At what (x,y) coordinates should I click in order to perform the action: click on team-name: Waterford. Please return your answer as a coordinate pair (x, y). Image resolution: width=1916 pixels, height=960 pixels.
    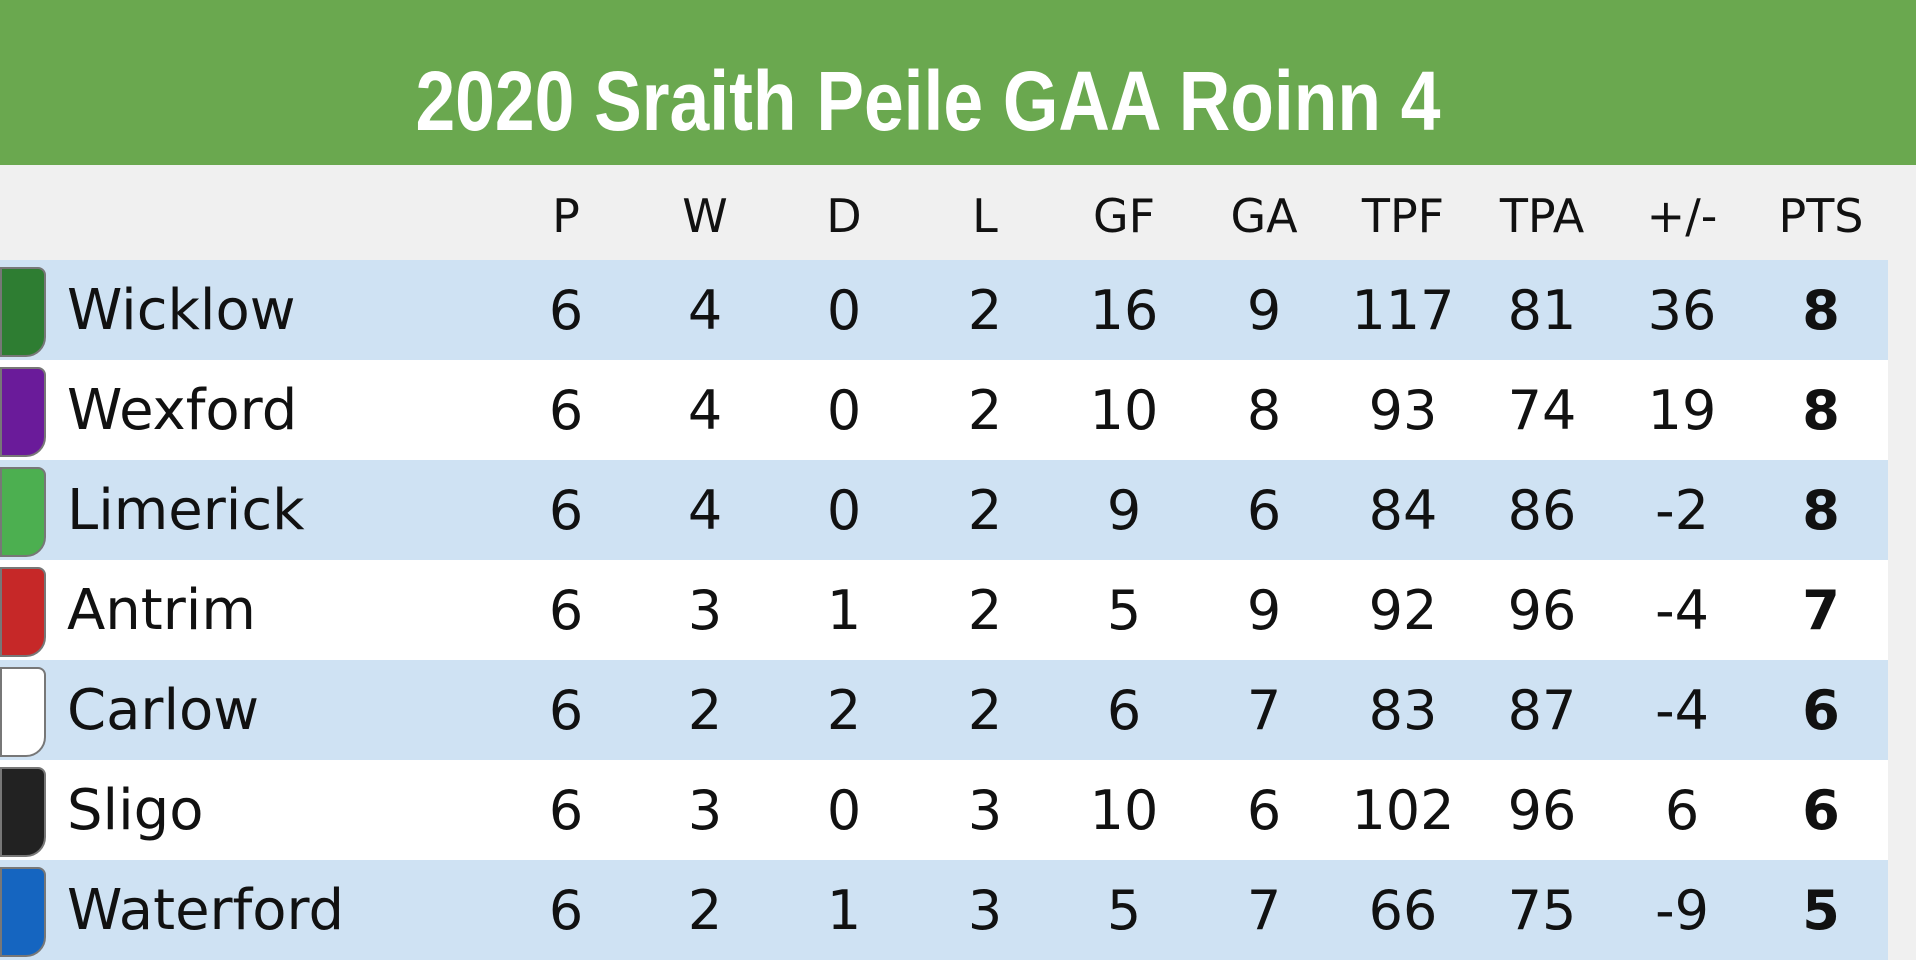
    Looking at the image, I should click on (206, 910).